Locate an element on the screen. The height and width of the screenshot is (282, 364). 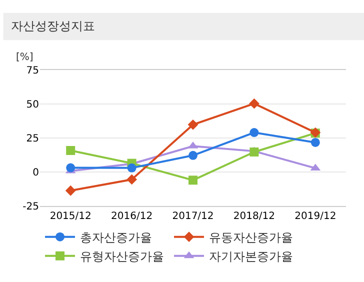
x-tick-label: 2019/12 is located at coordinates (315, 216).